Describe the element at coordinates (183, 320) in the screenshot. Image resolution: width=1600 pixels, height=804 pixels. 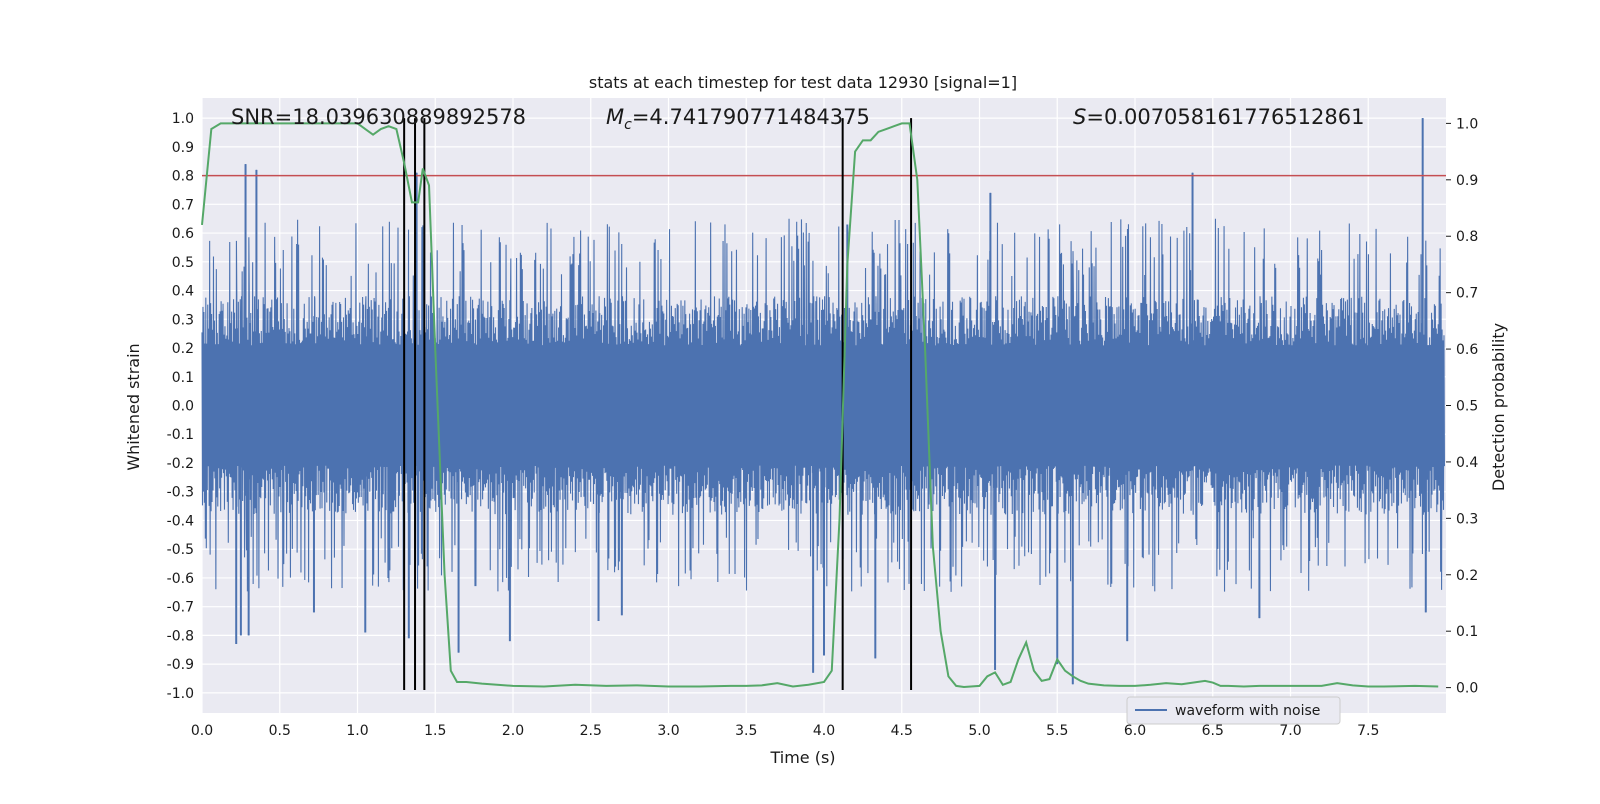
I see `y-left-tick-label: 0.3` at that location.